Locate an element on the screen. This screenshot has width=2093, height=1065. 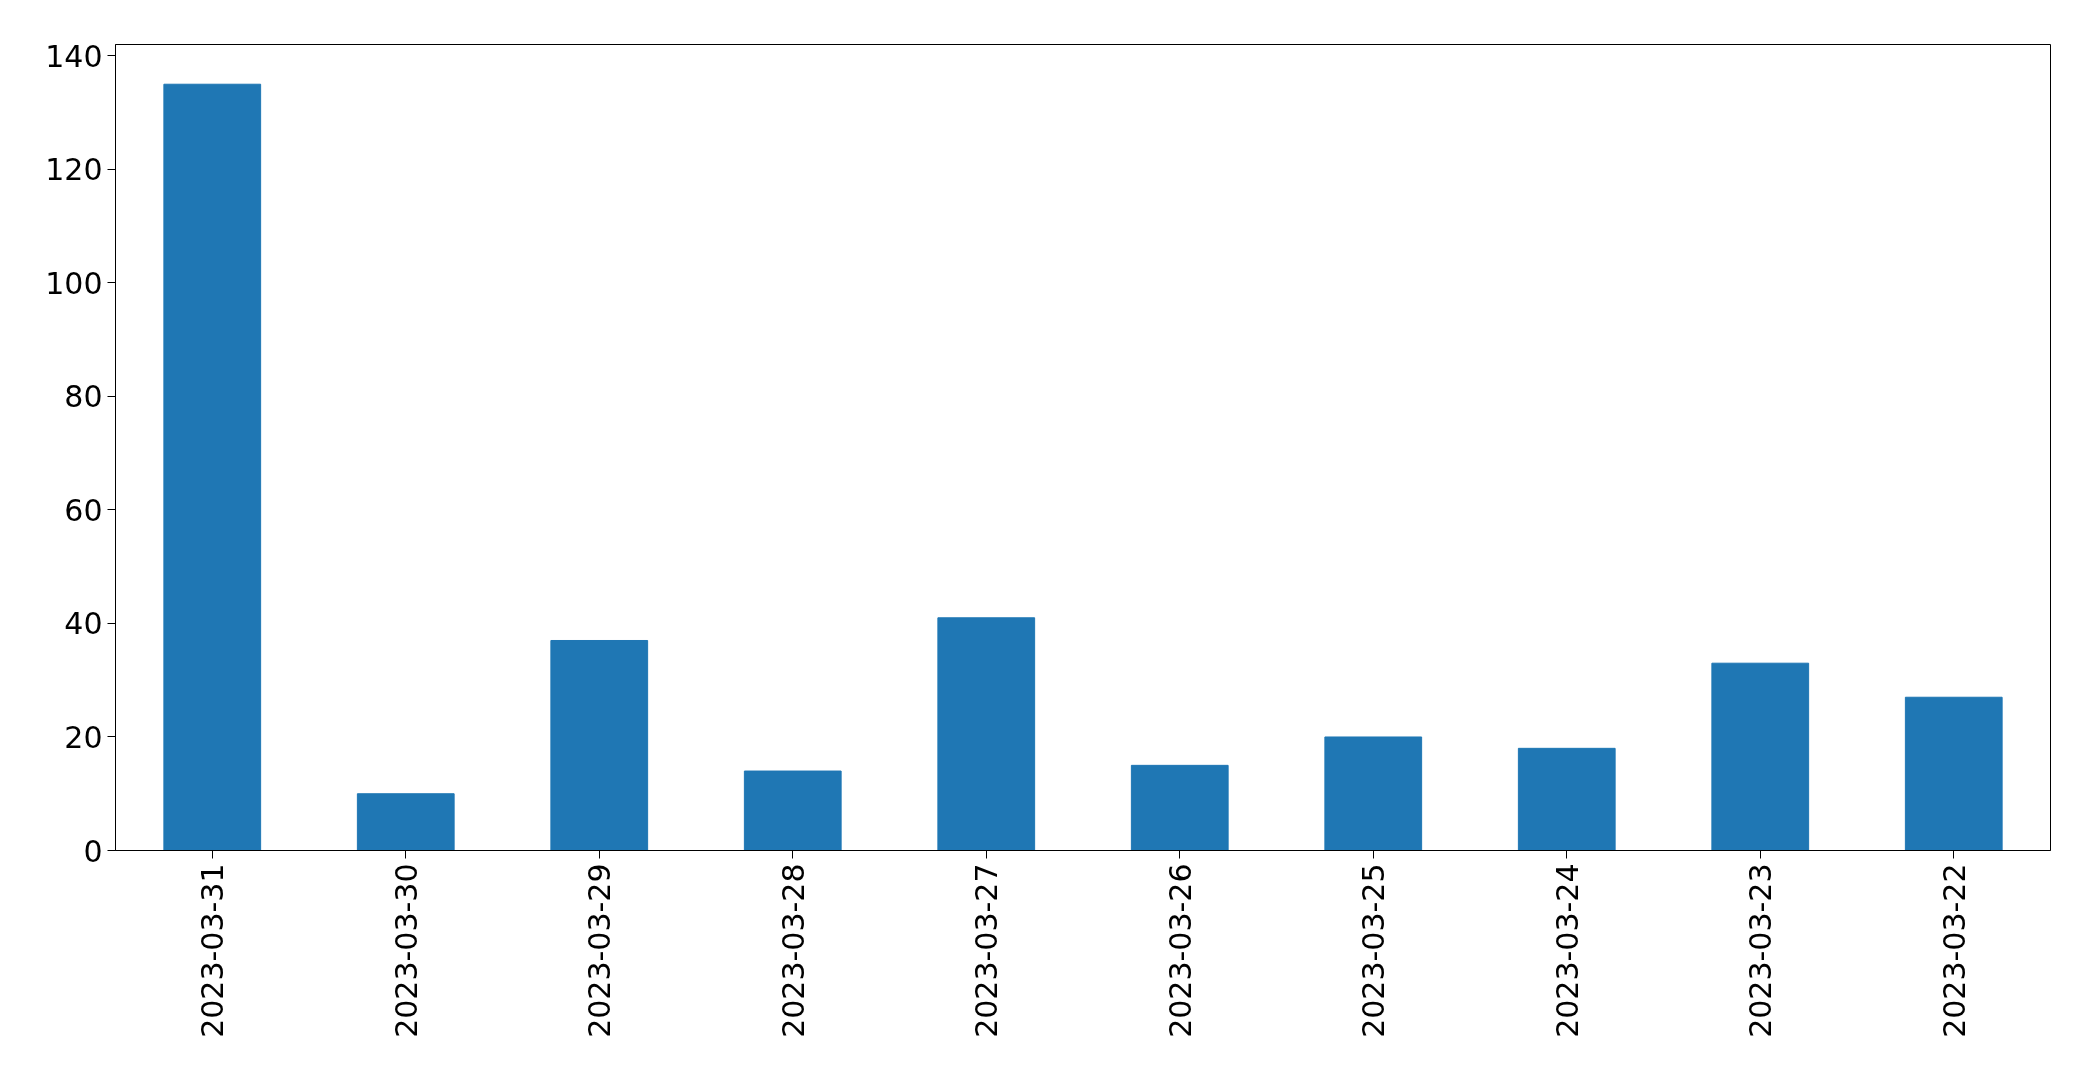
x-tick-label: 2023-03-31 is located at coordinates (213, 950).